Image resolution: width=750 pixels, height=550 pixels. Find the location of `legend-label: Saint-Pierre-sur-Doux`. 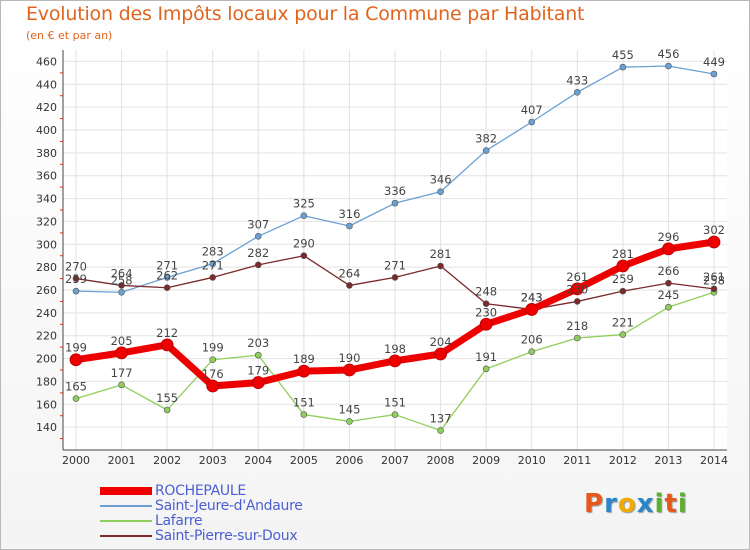

legend-label: Saint-Pierre-sur-Doux is located at coordinates (226, 536).